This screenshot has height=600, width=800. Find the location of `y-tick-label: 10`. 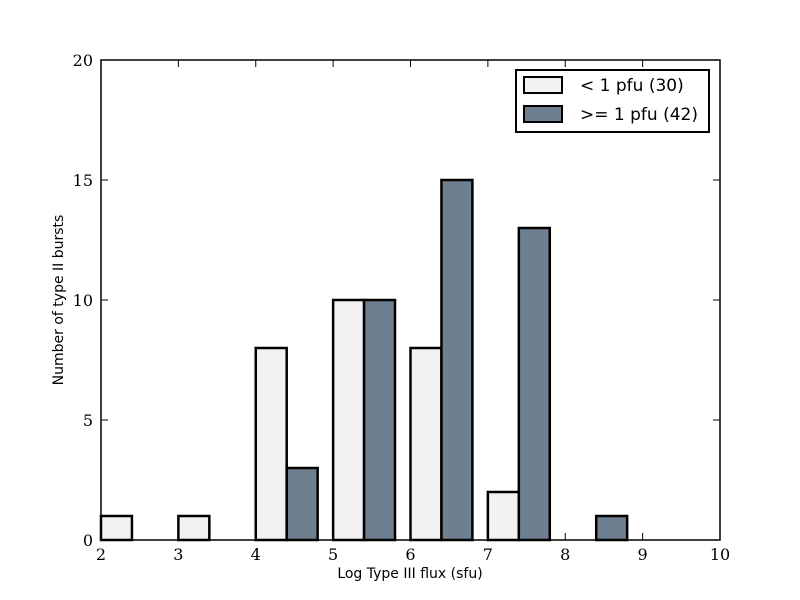

y-tick-label: 10 is located at coordinates (83, 300).